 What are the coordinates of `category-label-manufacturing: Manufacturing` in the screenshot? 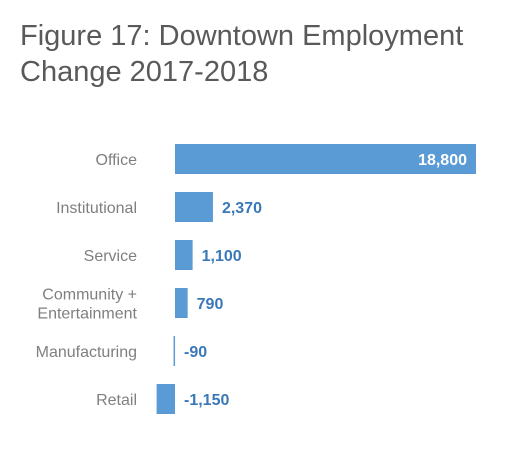 It's located at (86, 352).